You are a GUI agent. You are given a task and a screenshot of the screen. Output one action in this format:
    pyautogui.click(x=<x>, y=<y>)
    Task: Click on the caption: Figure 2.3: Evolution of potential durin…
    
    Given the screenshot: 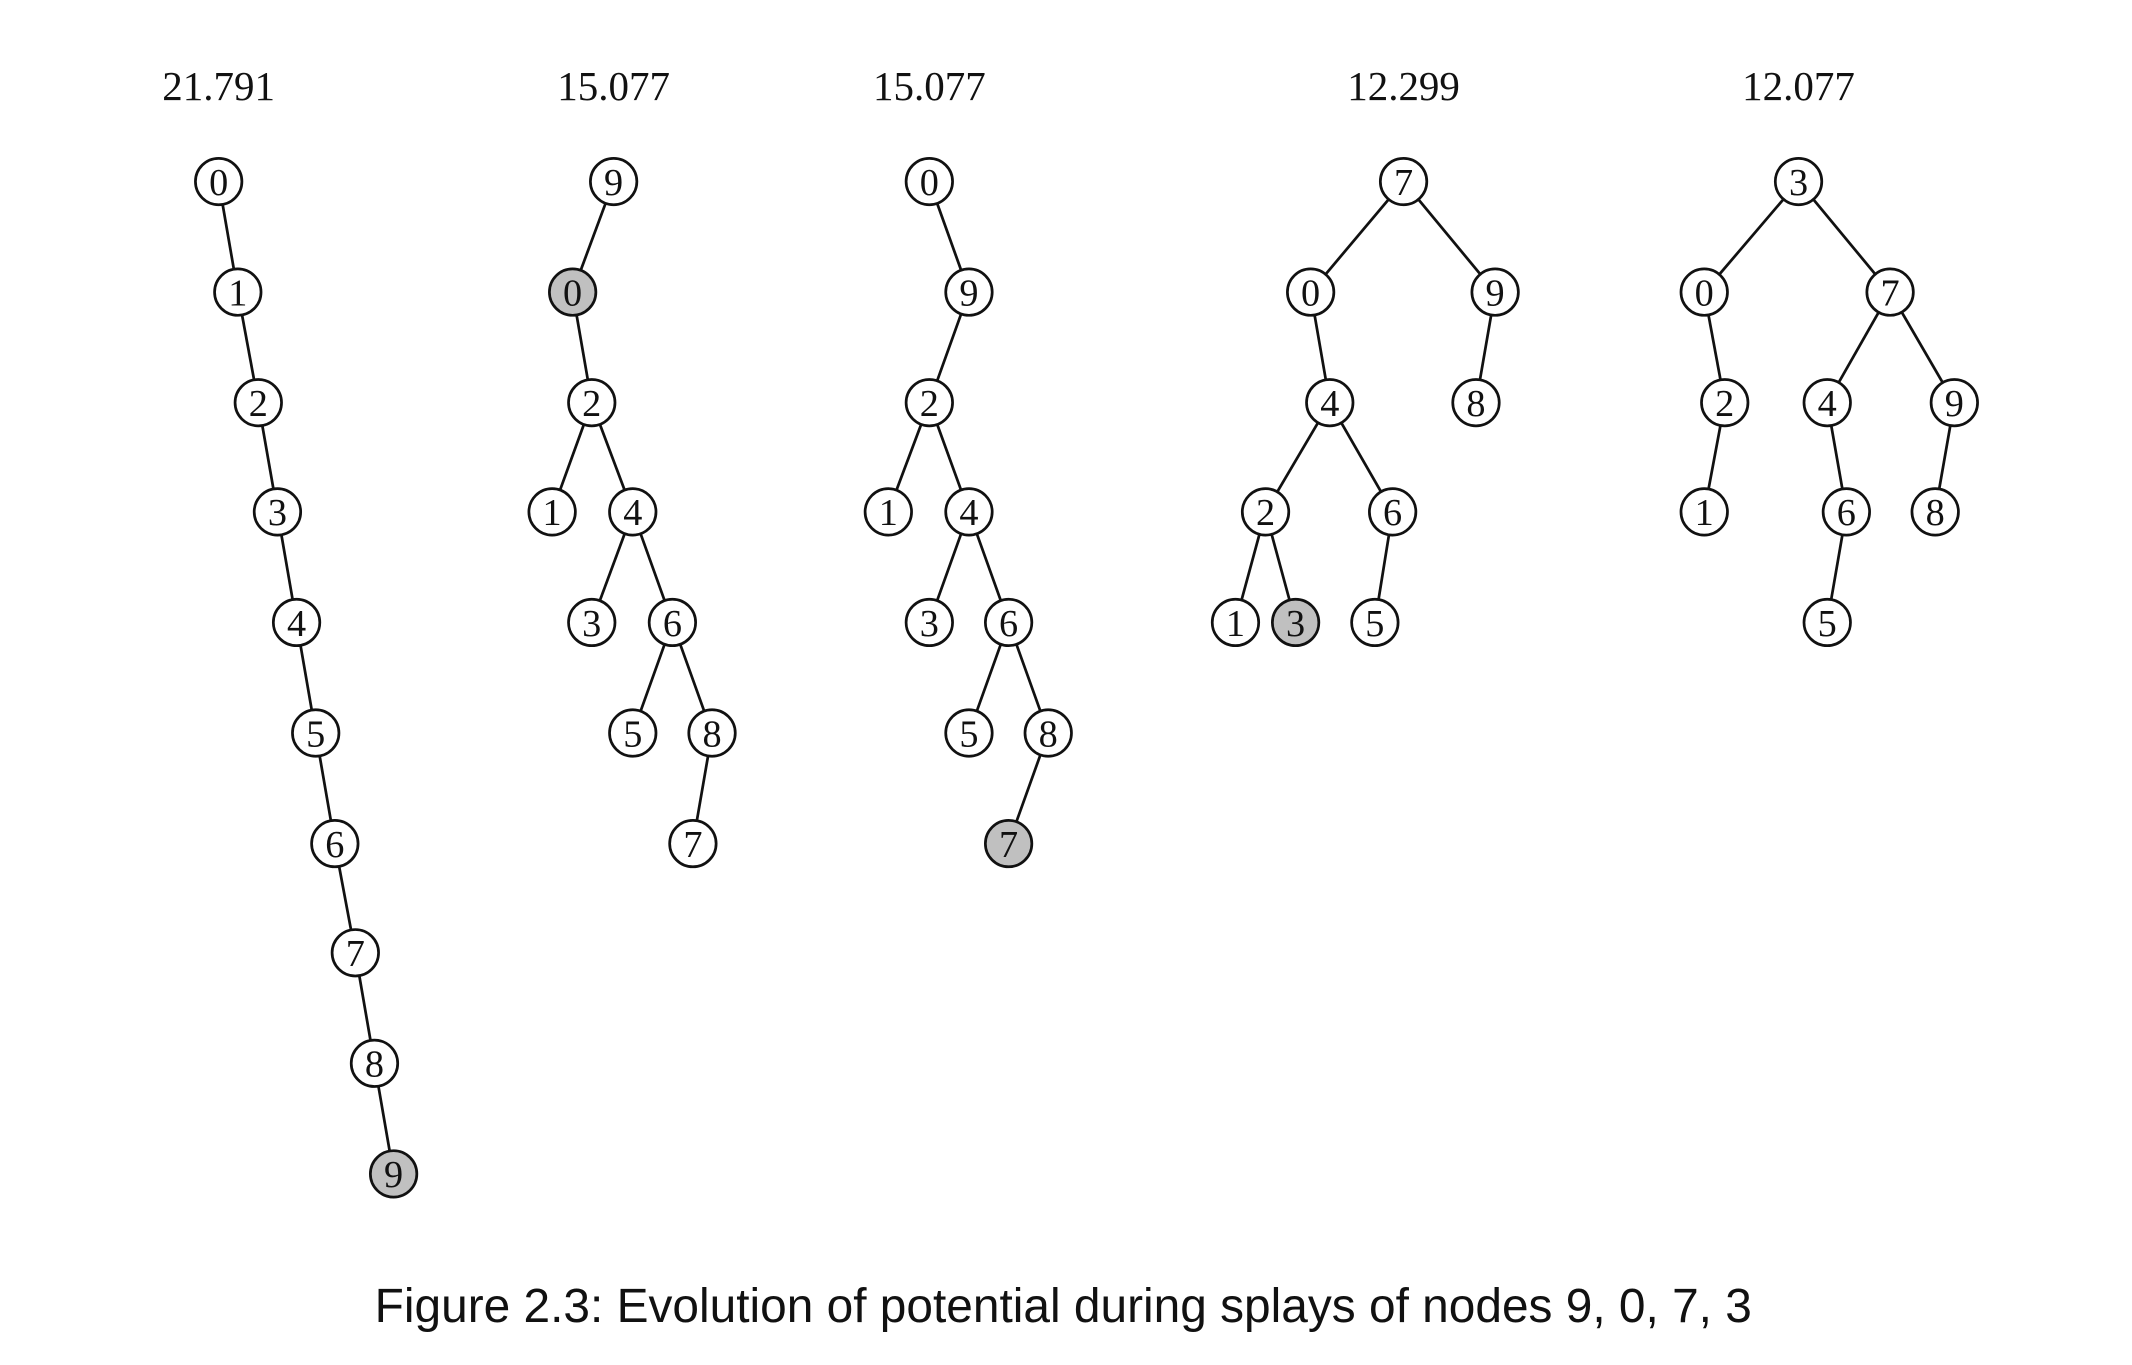 What is the action you would take?
    pyautogui.click(x=1063, y=1306)
    